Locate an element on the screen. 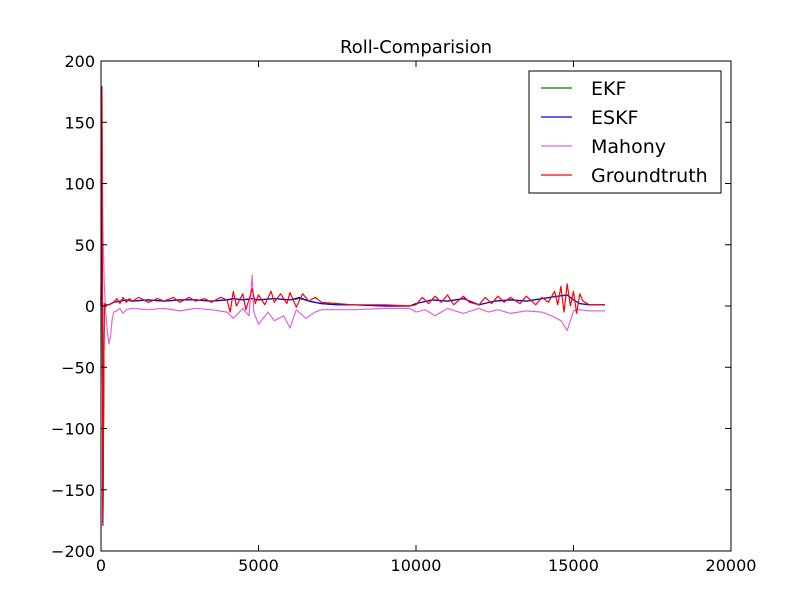  x-tick-label: 20000 is located at coordinates (731, 565).